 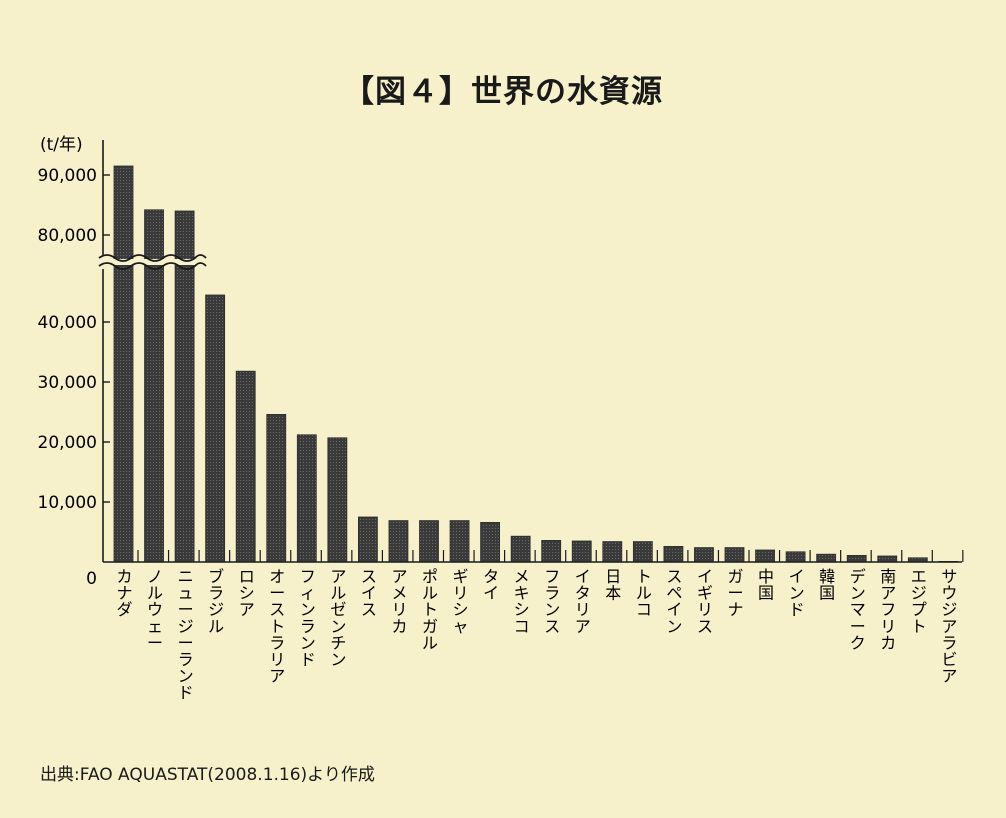 What do you see at coordinates (644, 593) in the screenshot?
I see `x-tick-label: トルコ` at bounding box center [644, 593].